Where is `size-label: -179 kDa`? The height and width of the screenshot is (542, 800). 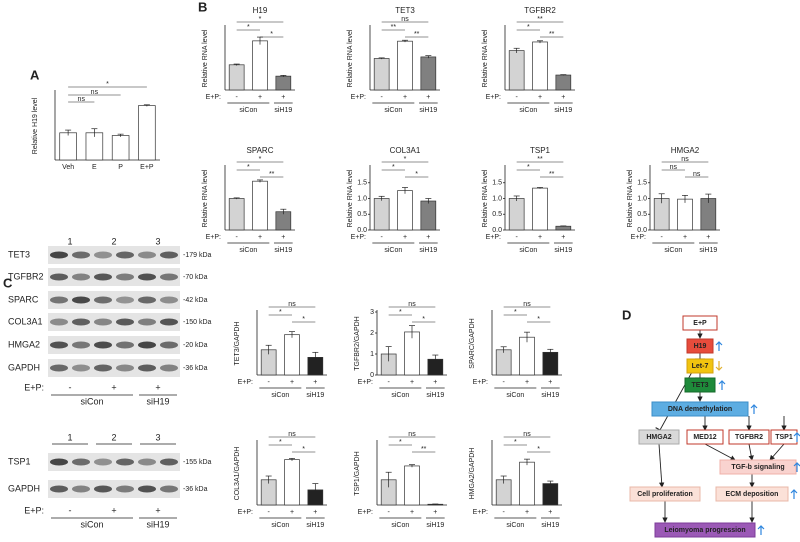 size-label: -179 kDa is located at coordinates (197, 255).